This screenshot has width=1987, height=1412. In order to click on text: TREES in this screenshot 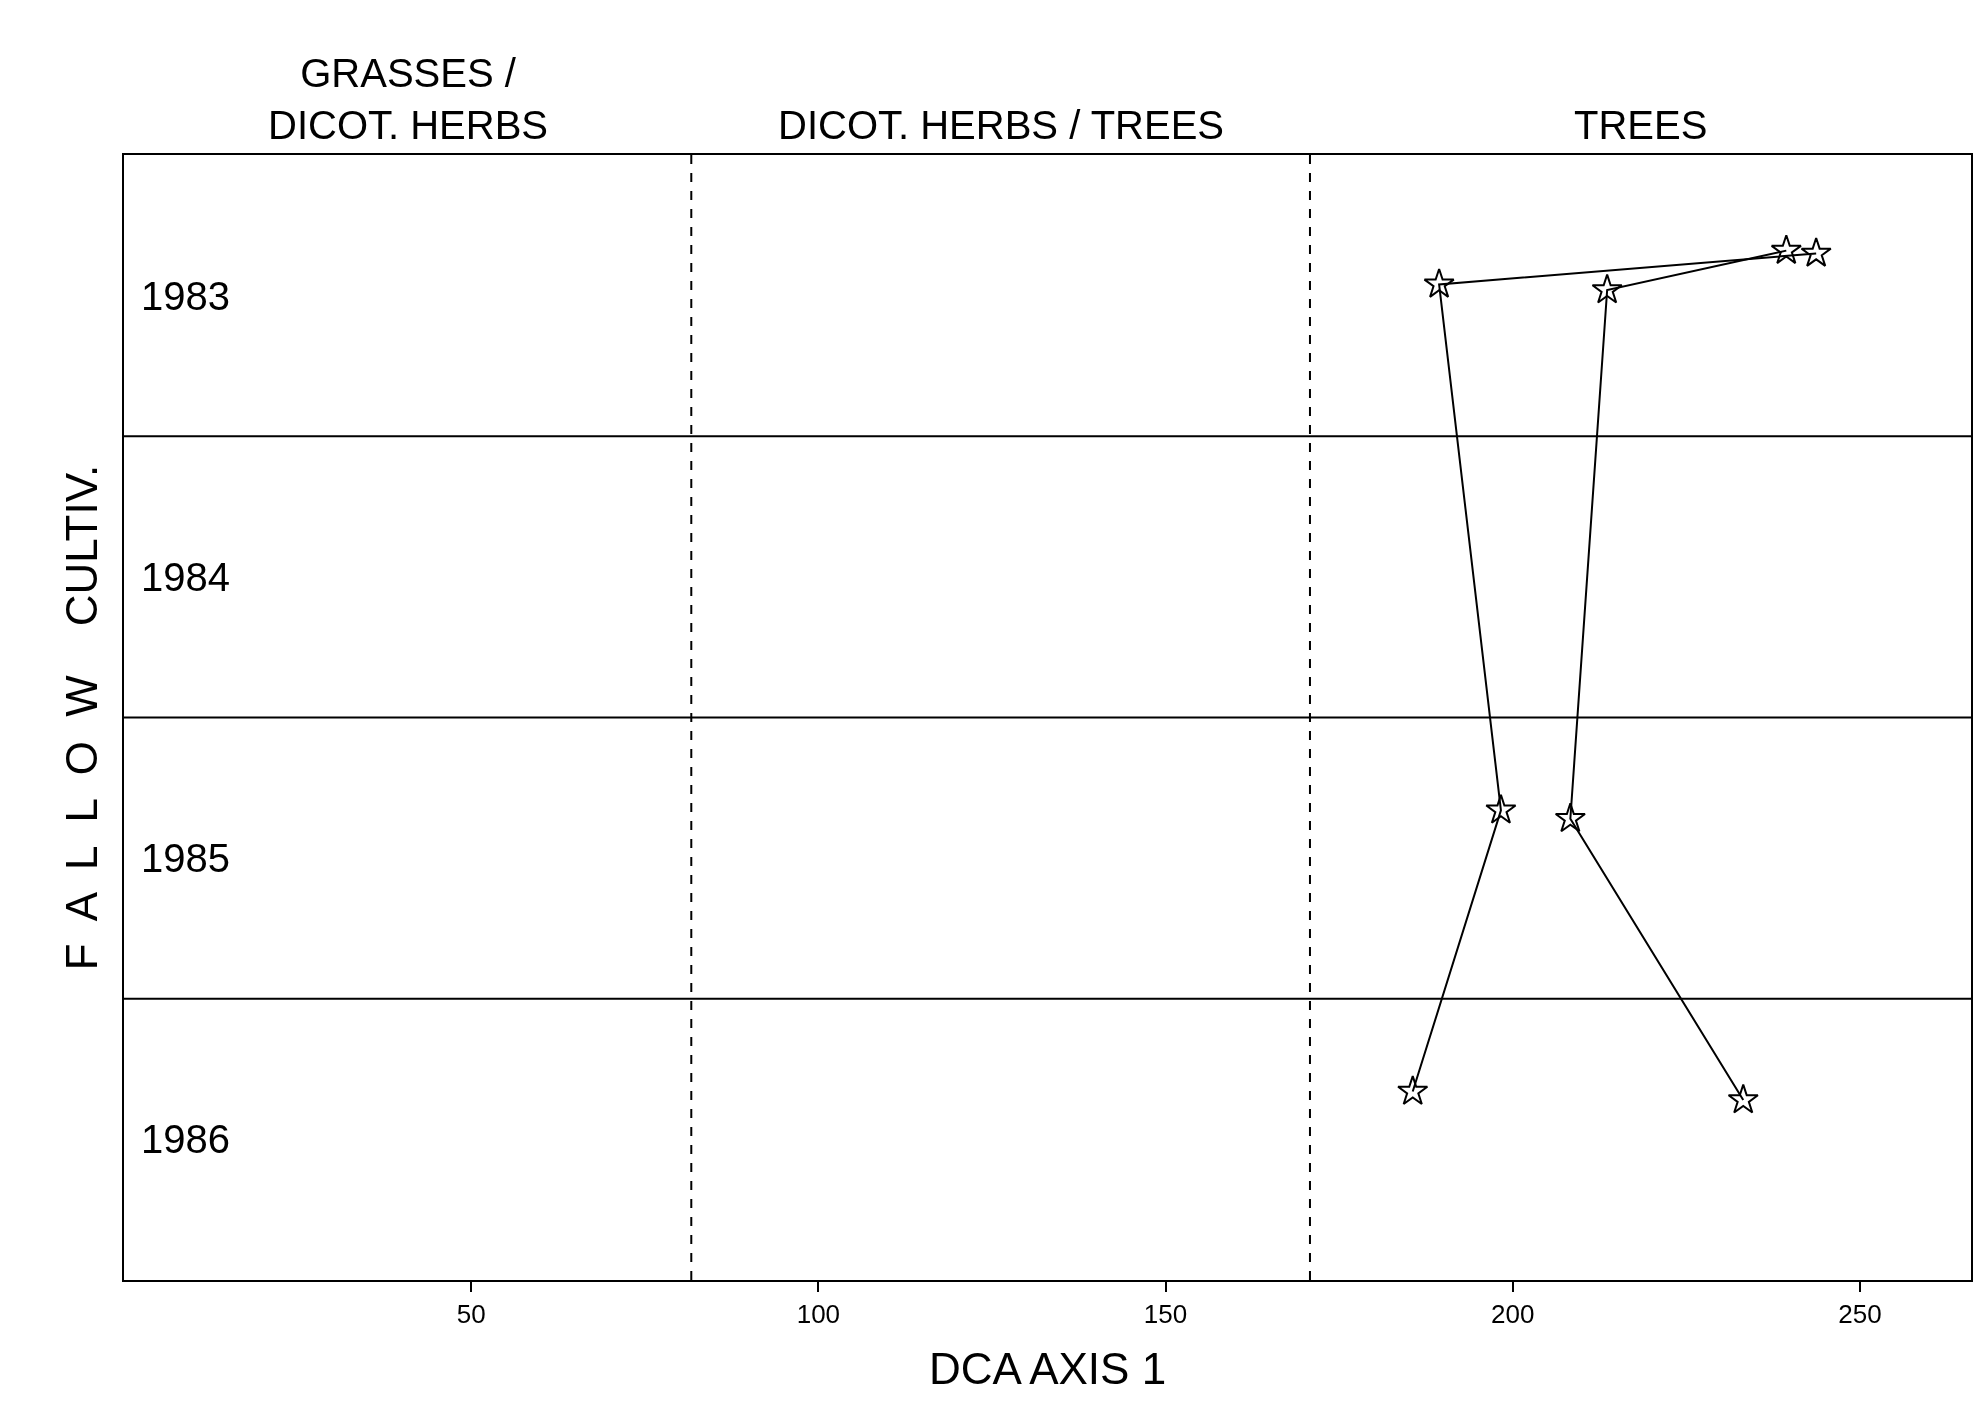, I will do `click(1641, 125)`.